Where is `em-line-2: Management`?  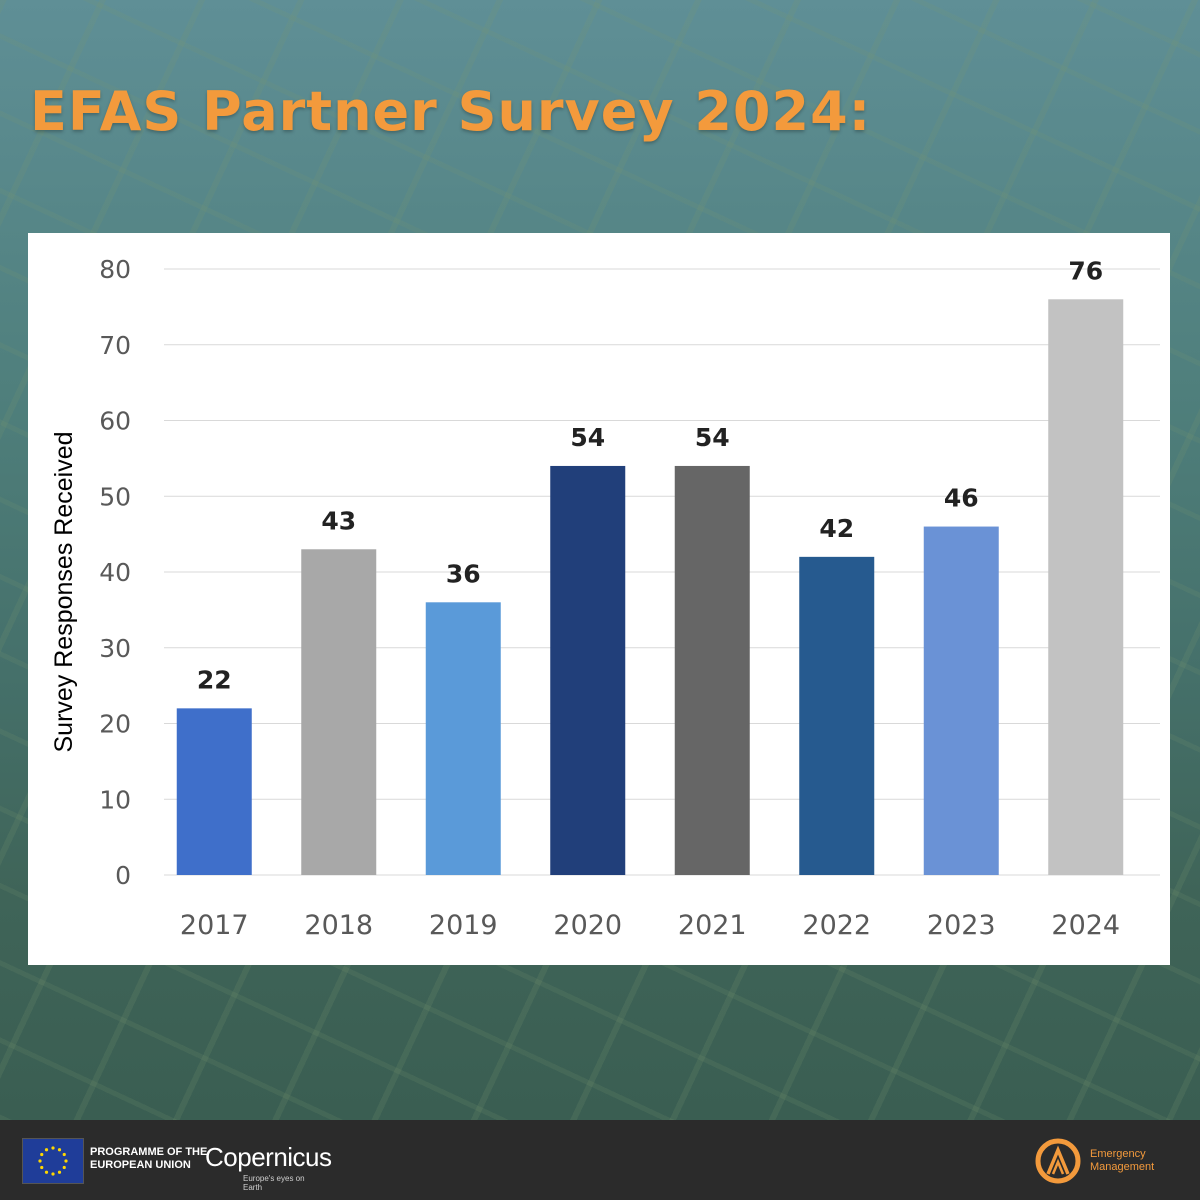
em-line-2: Management is located at coordinates (1122, 1167).